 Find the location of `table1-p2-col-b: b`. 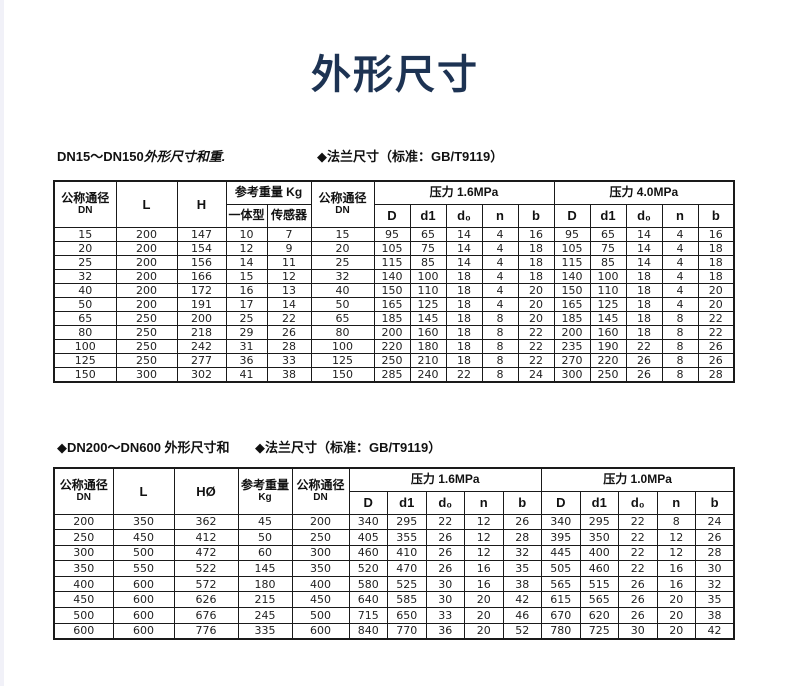

table1-p2-col-b: b is located at coordinates (716, 215).